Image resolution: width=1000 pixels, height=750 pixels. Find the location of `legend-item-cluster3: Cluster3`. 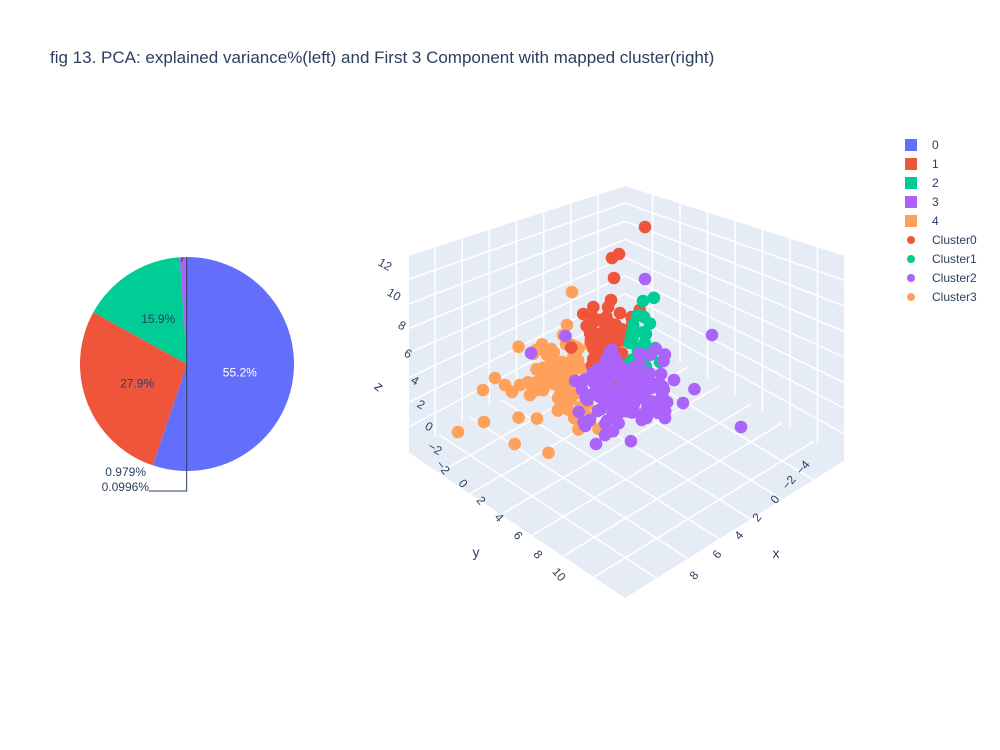

legend-item-cluster3: Cluster3 is located at coordinates (942, 297).